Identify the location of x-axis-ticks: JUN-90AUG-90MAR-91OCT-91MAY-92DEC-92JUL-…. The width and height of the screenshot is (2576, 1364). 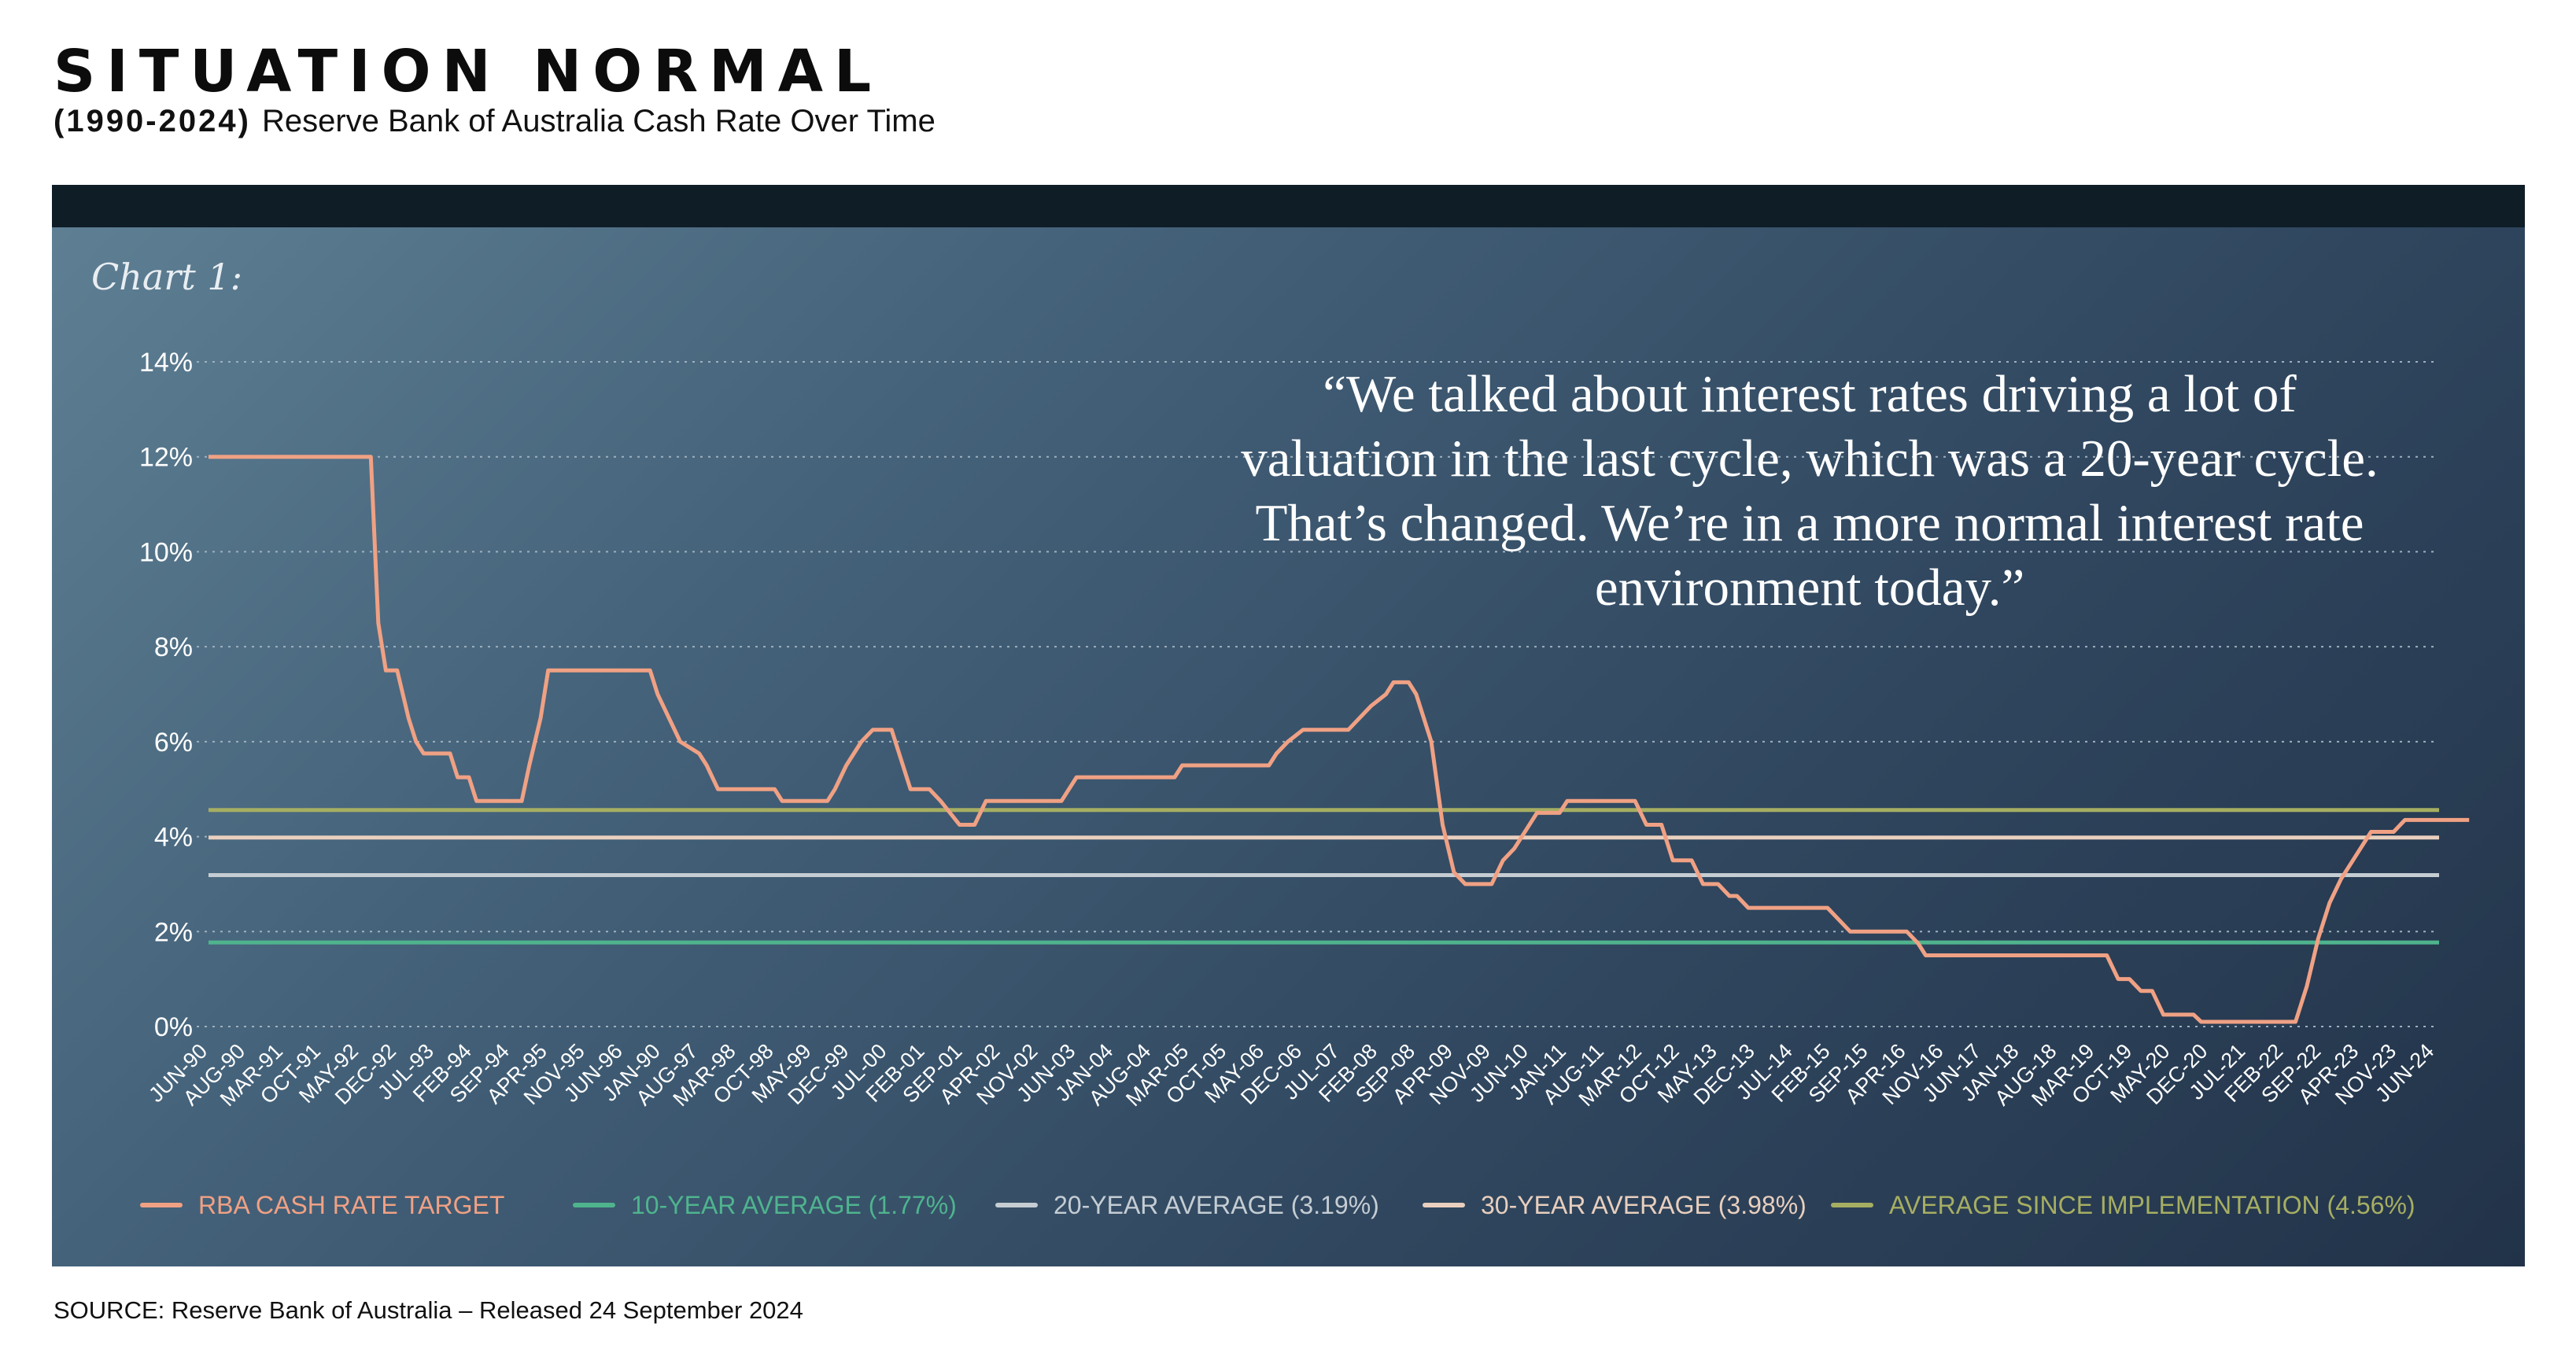
(1291, 1075).